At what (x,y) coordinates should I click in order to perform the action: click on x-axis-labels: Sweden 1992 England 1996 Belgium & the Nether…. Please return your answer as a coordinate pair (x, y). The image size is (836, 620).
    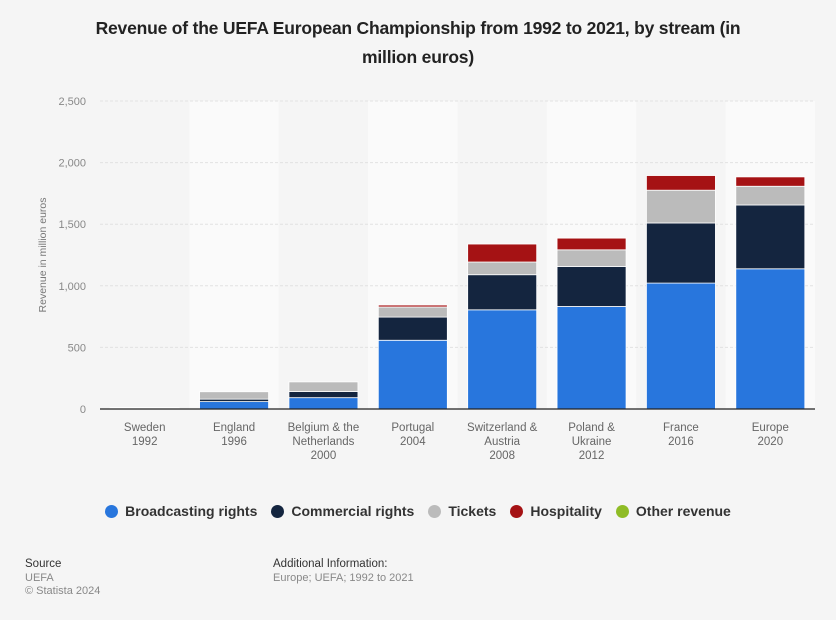
    Looking at the image, I should click on (456, 442).